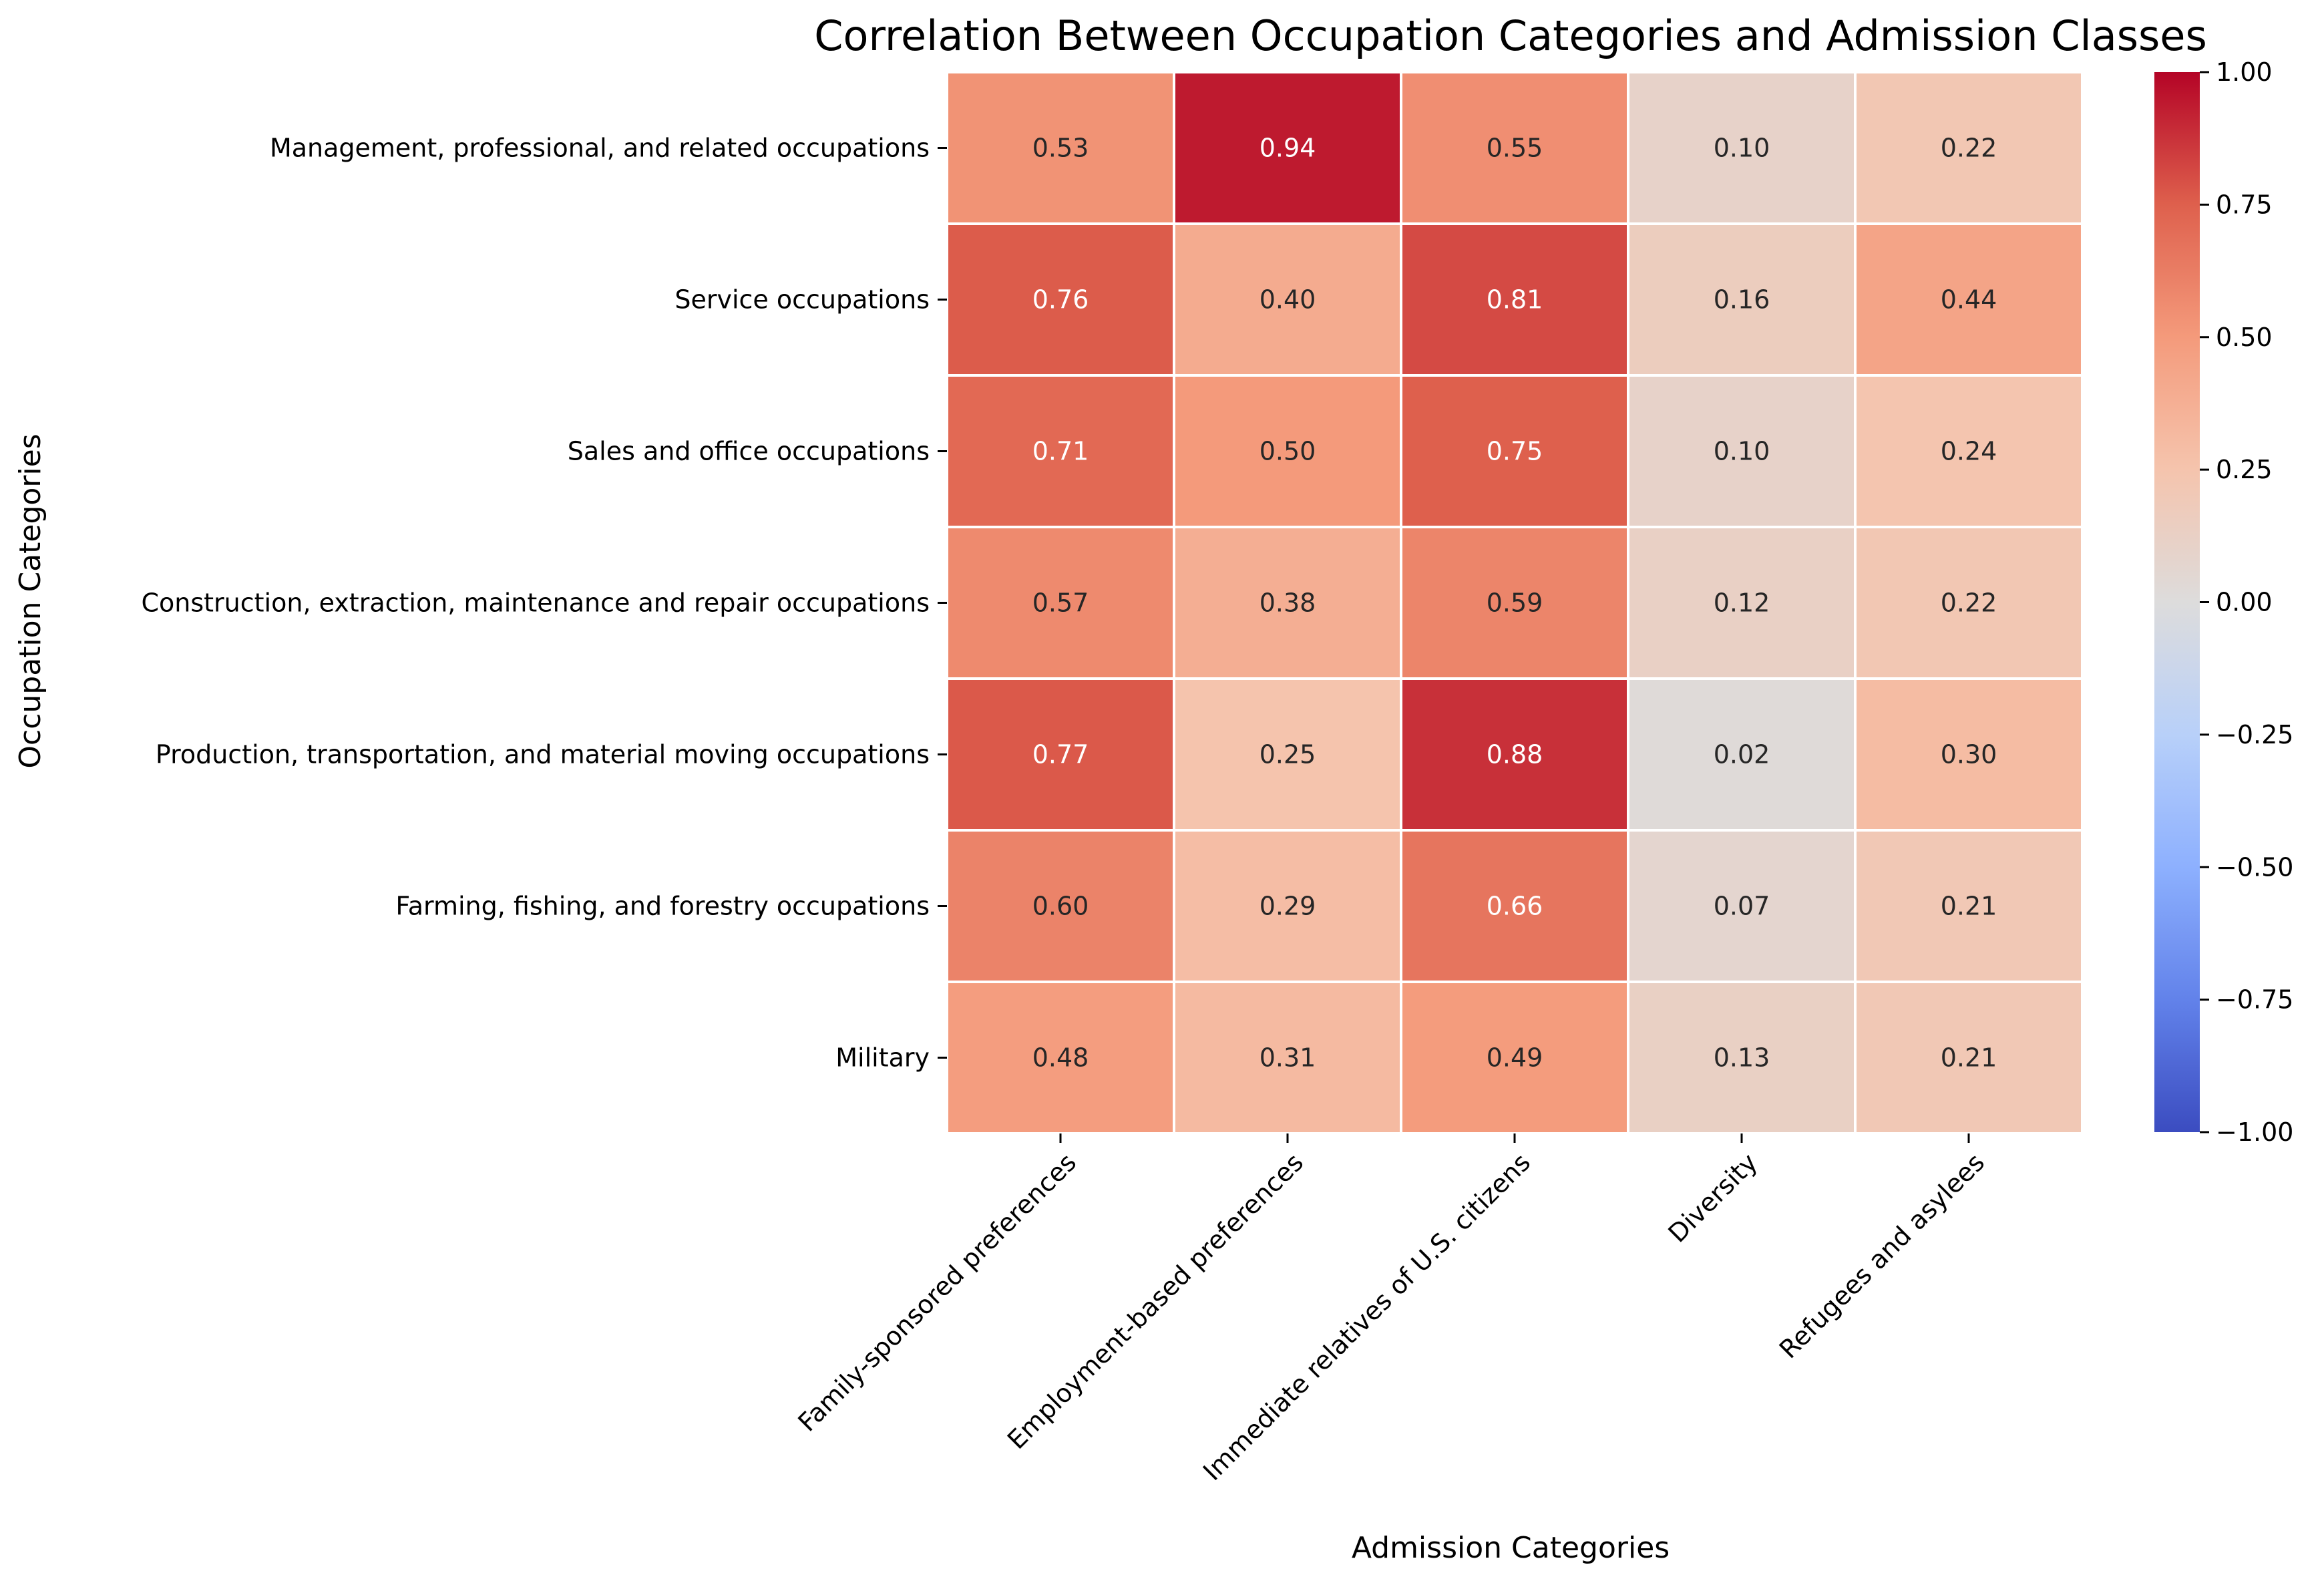  I want to click on cell-value-label: 0.12, so click(1742, 603).